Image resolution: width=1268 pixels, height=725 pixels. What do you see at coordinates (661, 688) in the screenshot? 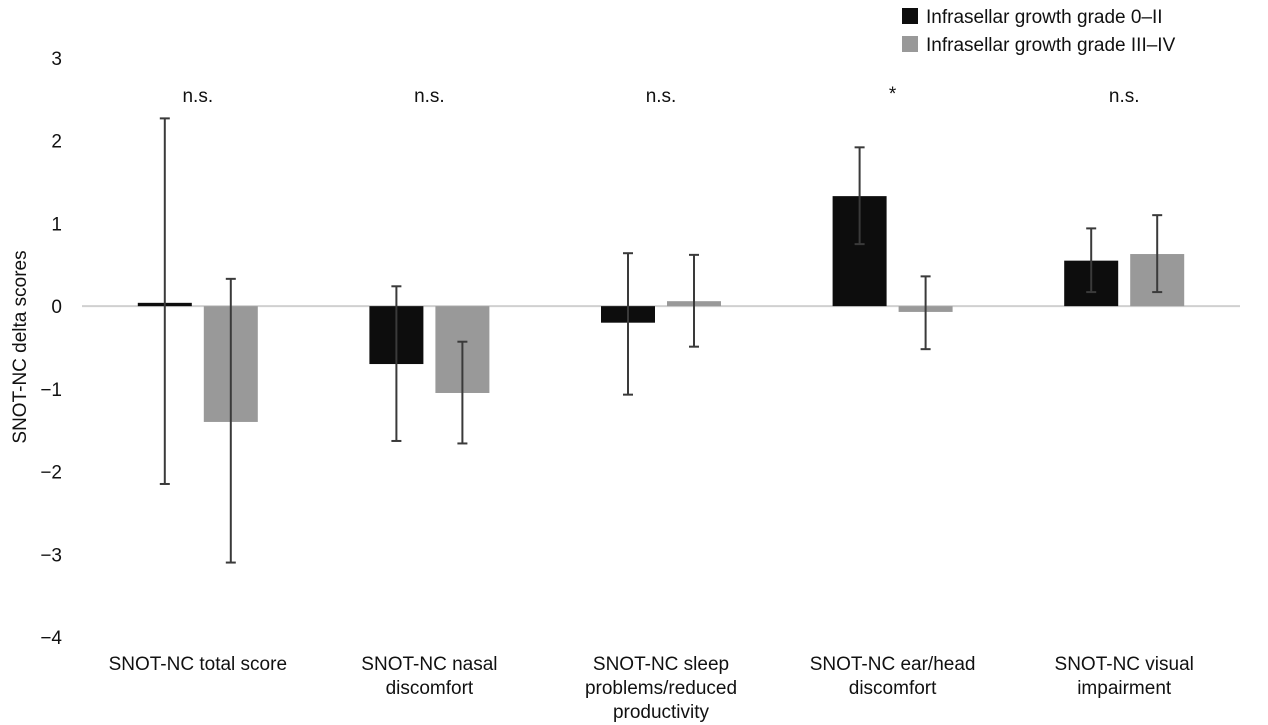
I see `category-label: problems/reduced` at bounding box center [661, 688].